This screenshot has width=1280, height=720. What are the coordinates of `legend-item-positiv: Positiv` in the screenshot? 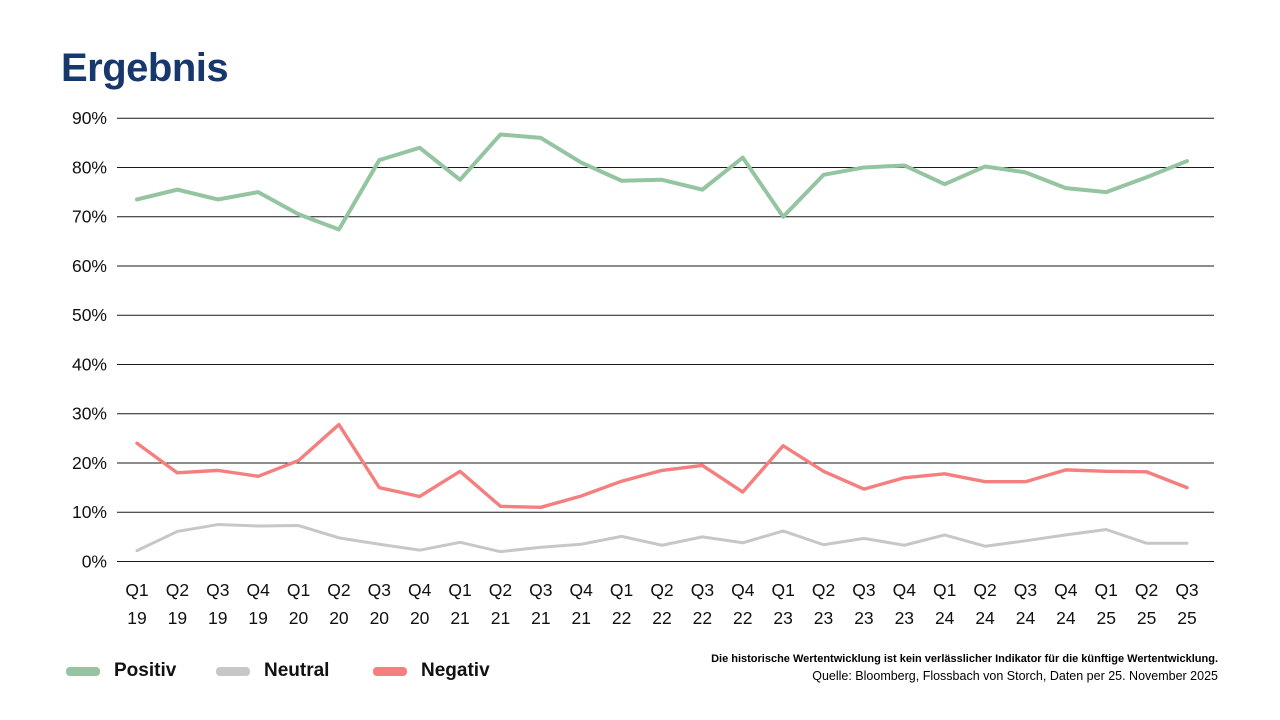 It's located at (121, 671).